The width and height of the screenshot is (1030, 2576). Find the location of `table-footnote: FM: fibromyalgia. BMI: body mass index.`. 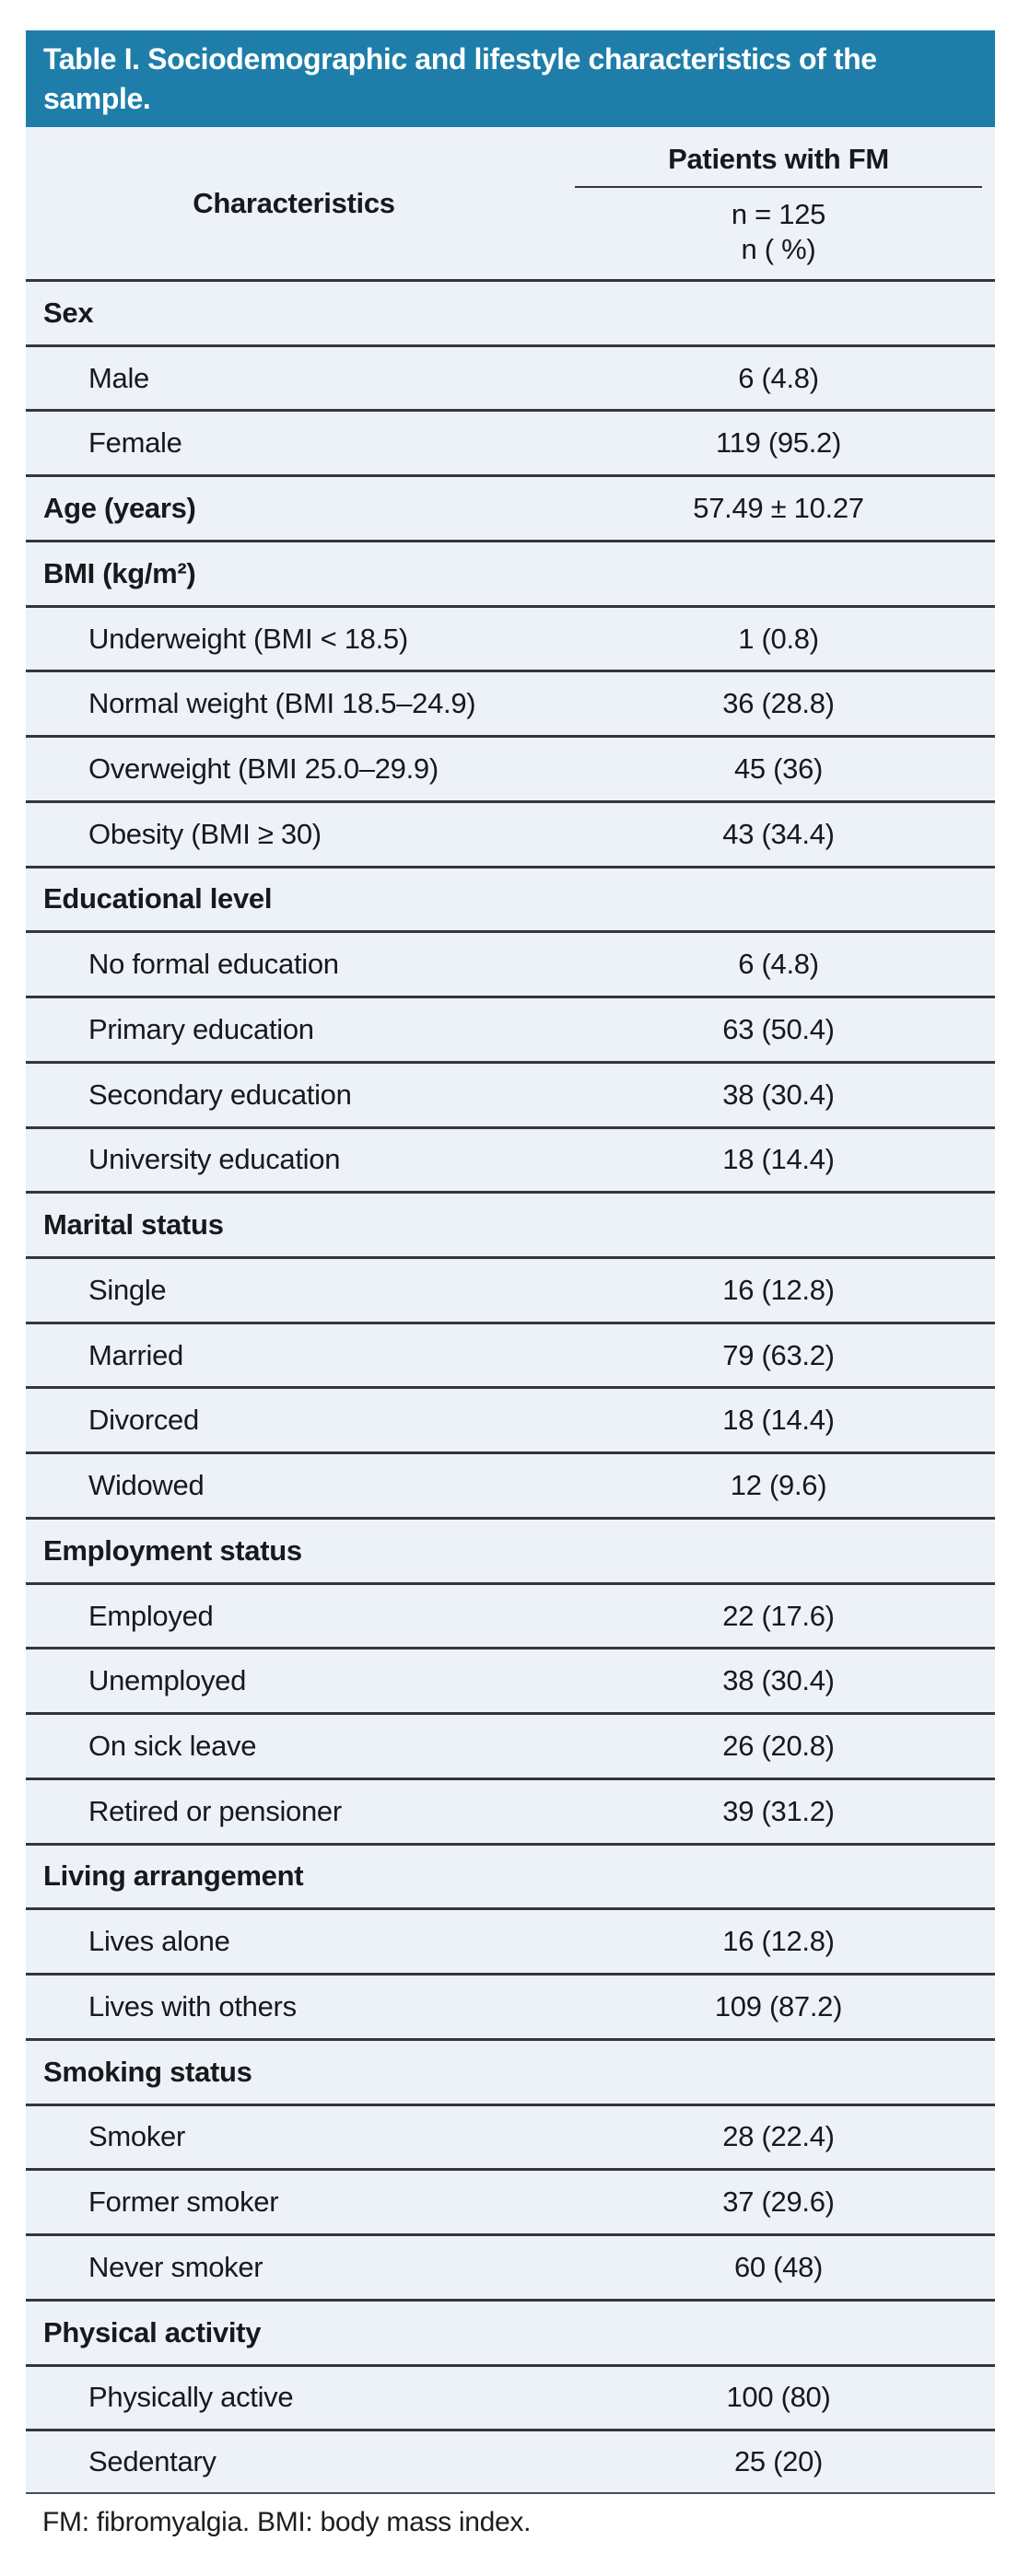

table-footnote: FM: fibromyalgia. BMI: body mass index. is located at coordinates (287, 2522).